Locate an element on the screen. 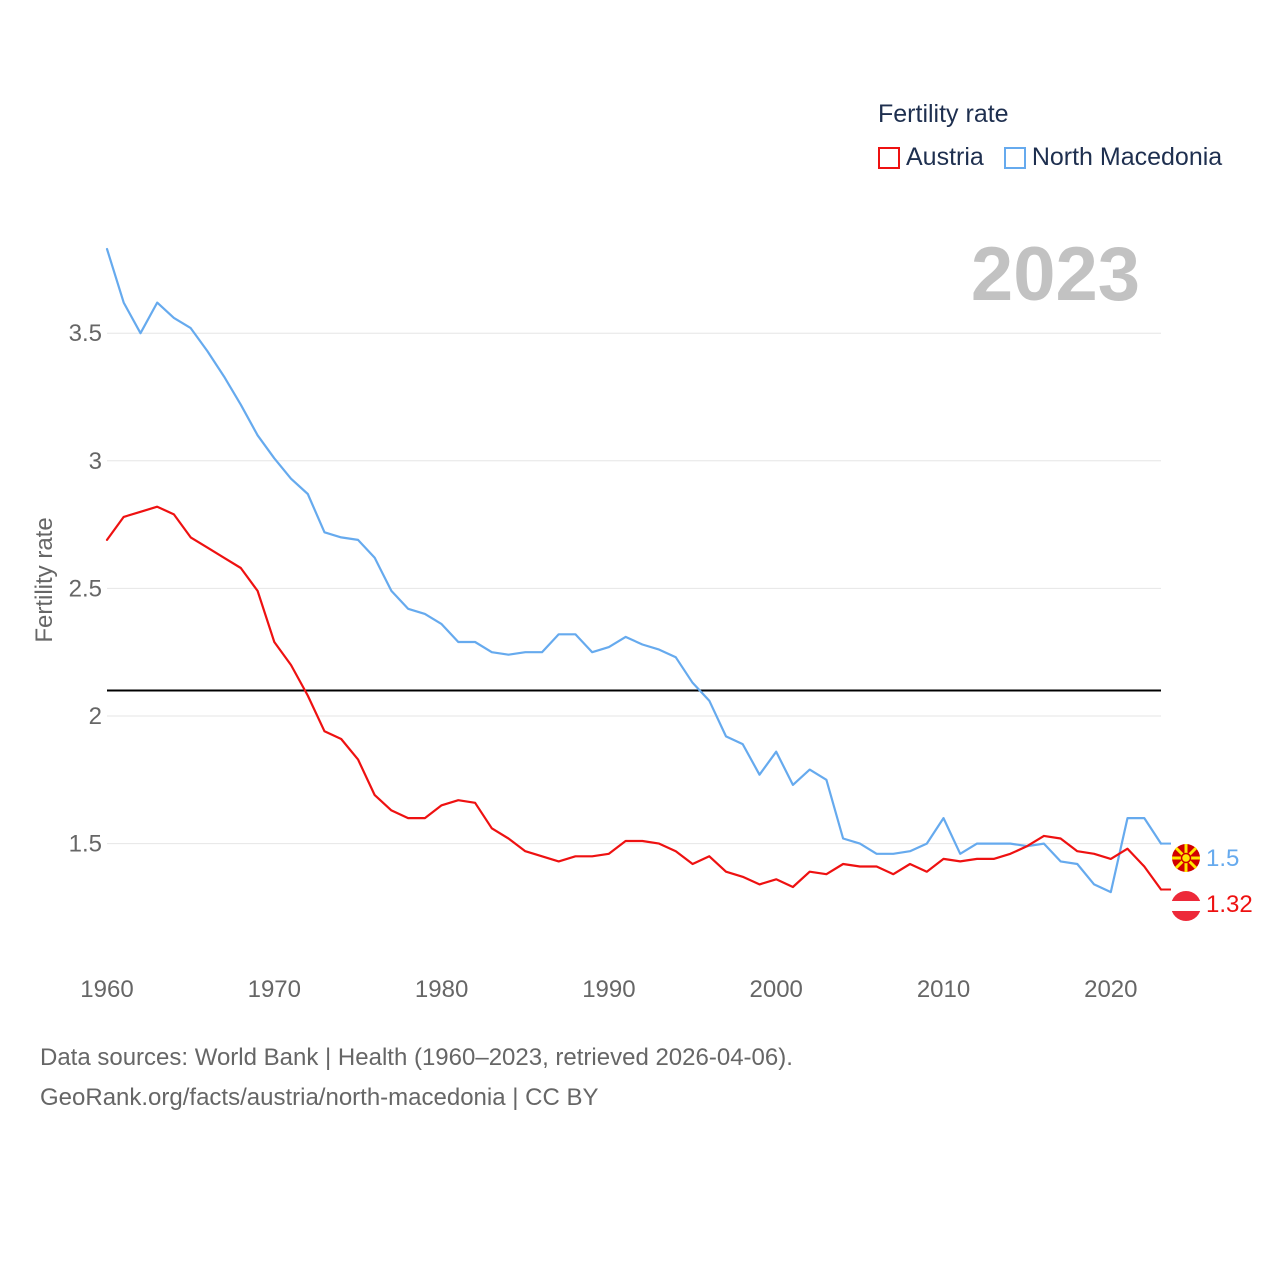 This screenshot has width=1280, height=1280. x-tick-label: 1980 is located at coordinates (441, 989).